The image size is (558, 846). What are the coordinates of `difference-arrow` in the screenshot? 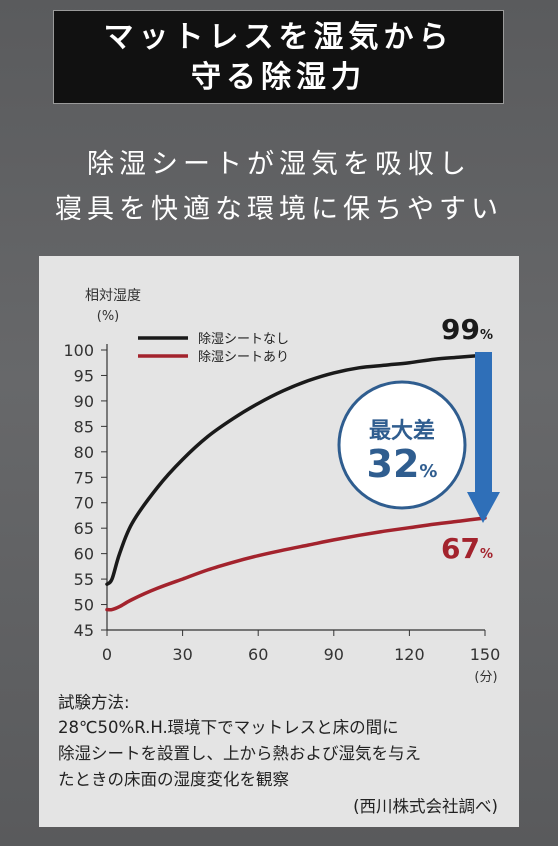 It's located at (483, 437).